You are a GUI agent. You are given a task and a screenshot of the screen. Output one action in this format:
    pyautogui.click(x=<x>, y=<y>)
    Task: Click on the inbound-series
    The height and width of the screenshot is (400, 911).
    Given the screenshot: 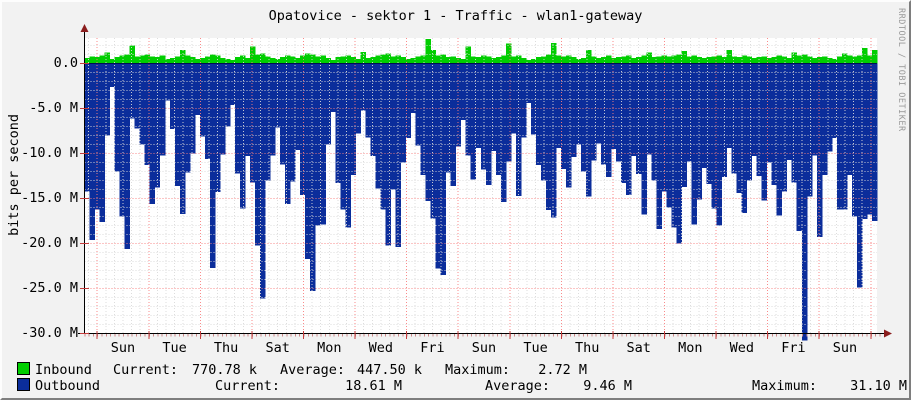 What is the action you would take?
    pyautogui.click(x=481, y=51)
    